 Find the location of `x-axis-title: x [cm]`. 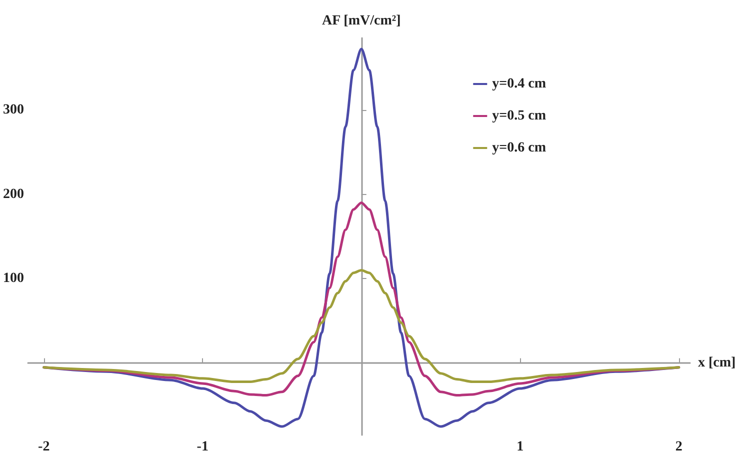

x-axis-title: x [cm] is located at coordinates (717, 363).